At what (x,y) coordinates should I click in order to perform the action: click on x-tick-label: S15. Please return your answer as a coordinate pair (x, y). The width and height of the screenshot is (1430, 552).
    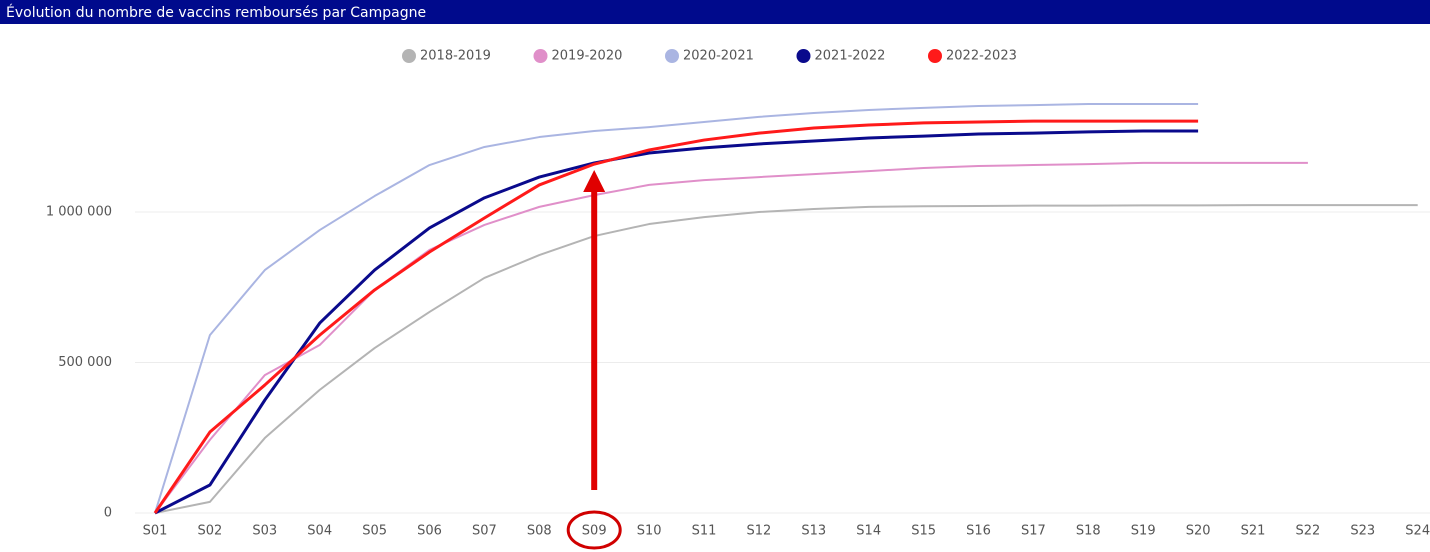
    Looking at the image, I should click on (923, 531).